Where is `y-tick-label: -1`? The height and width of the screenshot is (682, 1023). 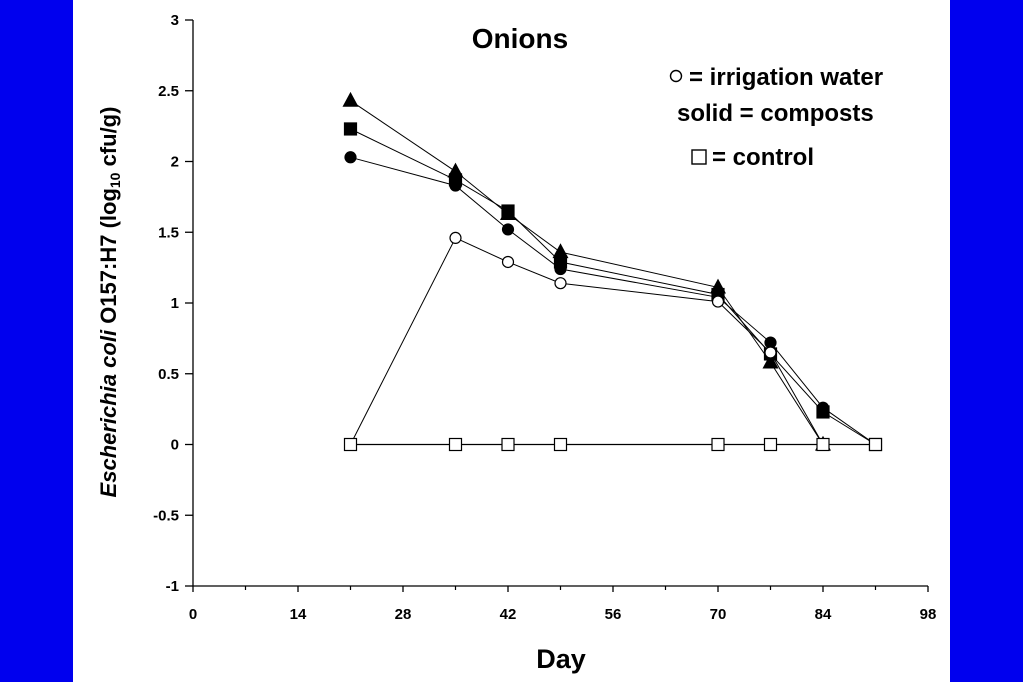 y-tick-label: -1 is located at coordinates (172, 586).